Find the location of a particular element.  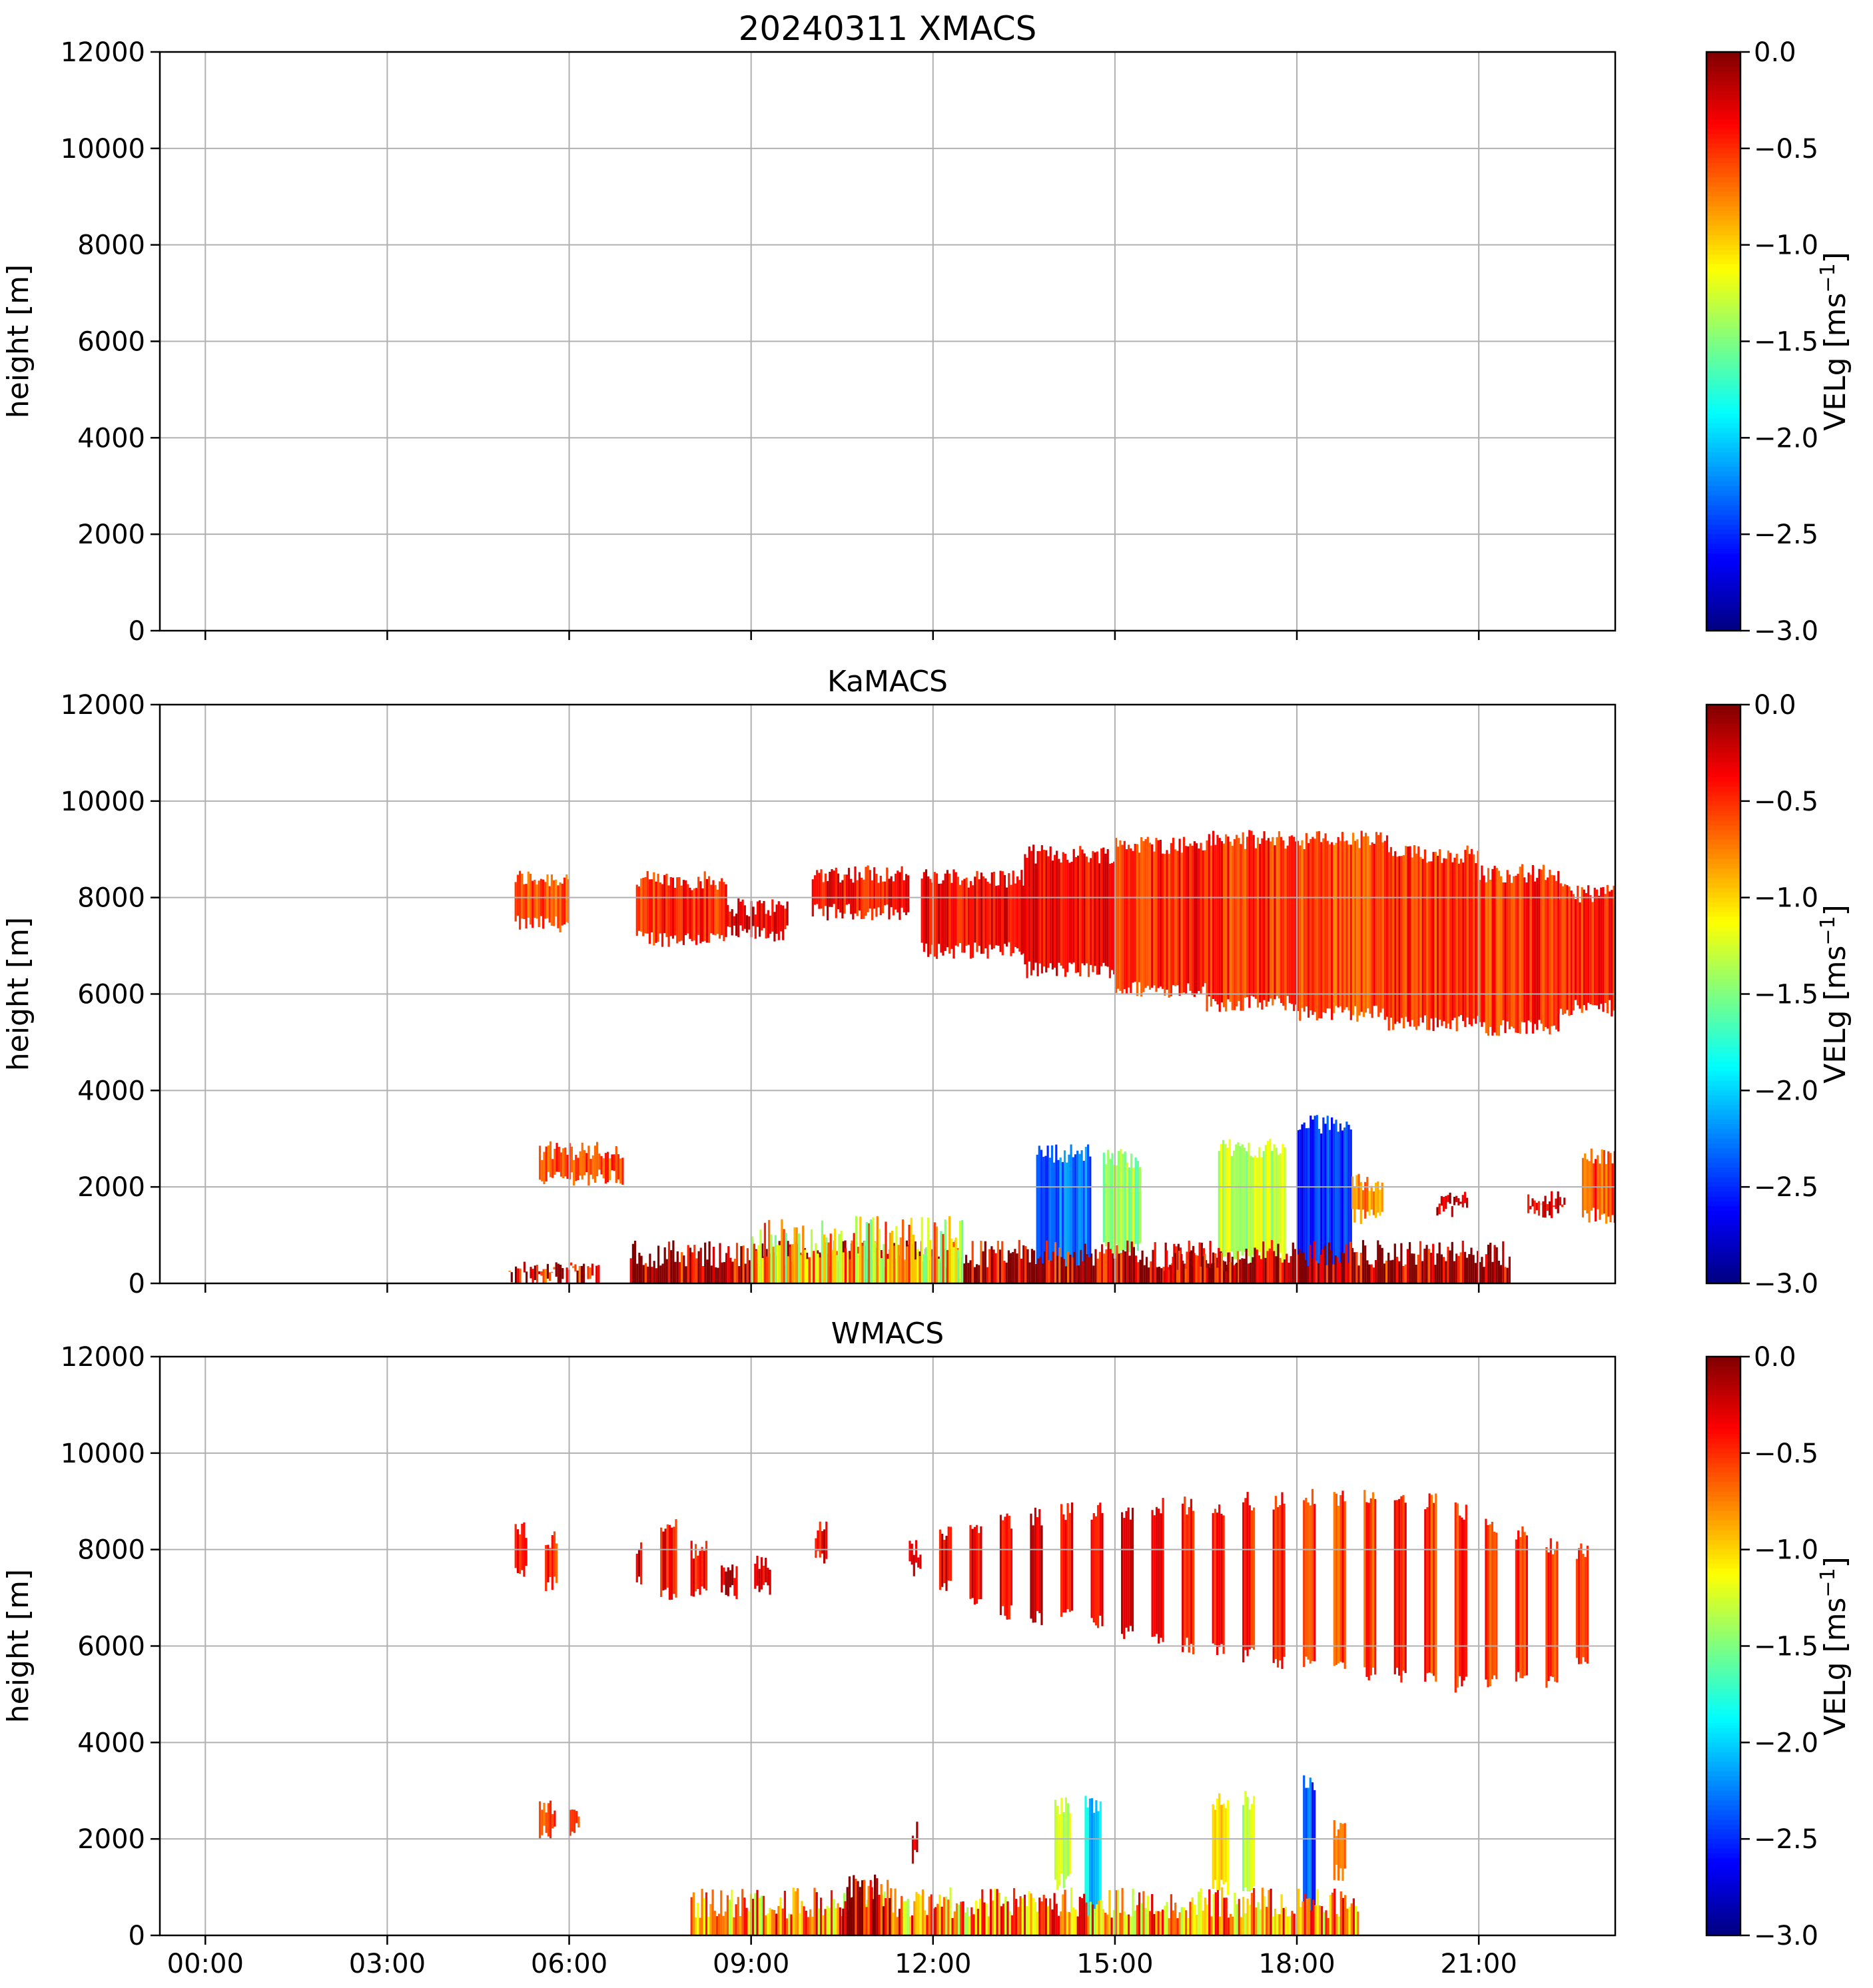

x-tick-label: 18:00 is located at coordinates (1297, 1964).